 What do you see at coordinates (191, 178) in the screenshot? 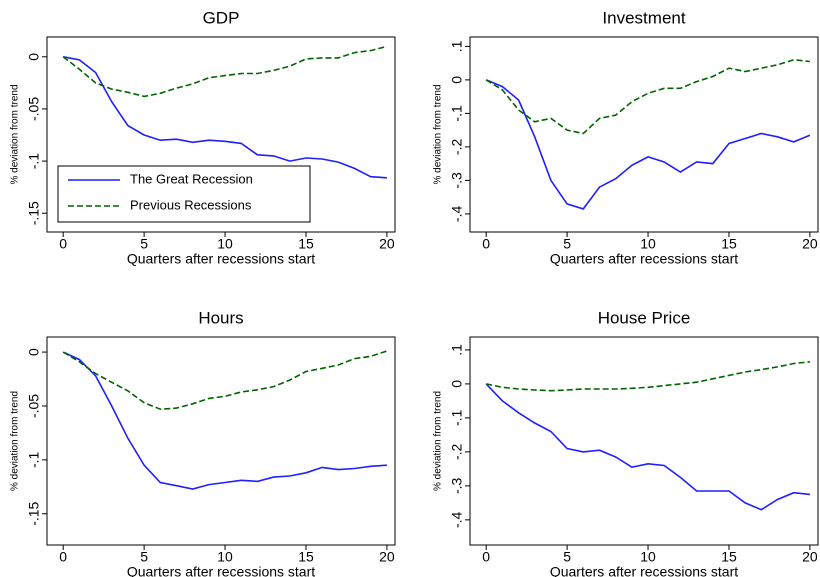
I see `legend-label: The Great Recession` at bounding box center [191, 178].